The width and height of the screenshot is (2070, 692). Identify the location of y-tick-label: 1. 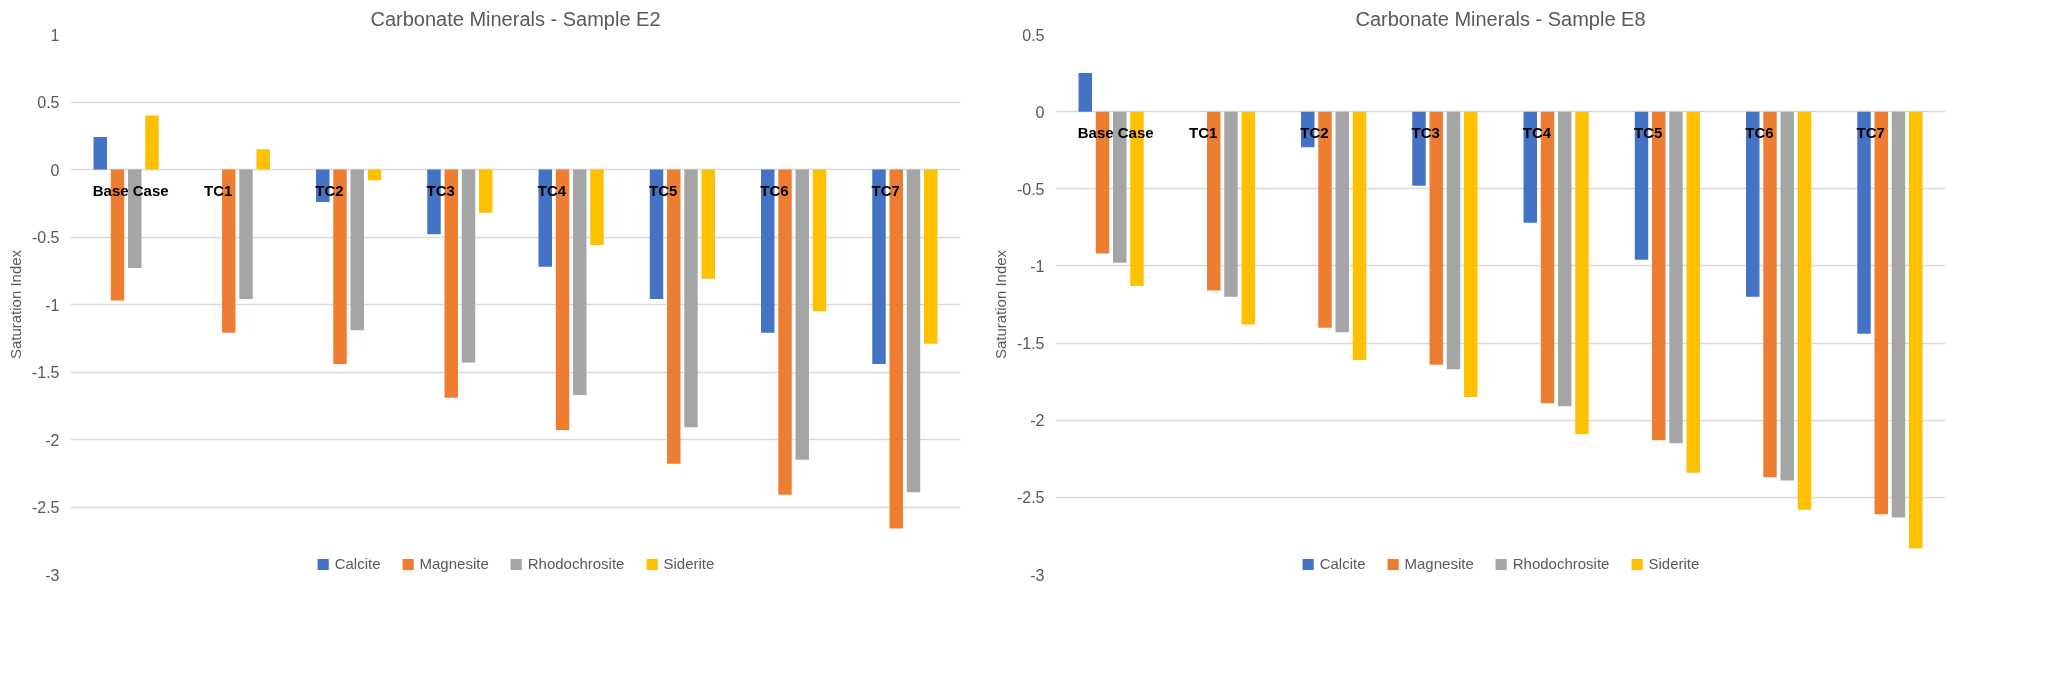
(55, 35).